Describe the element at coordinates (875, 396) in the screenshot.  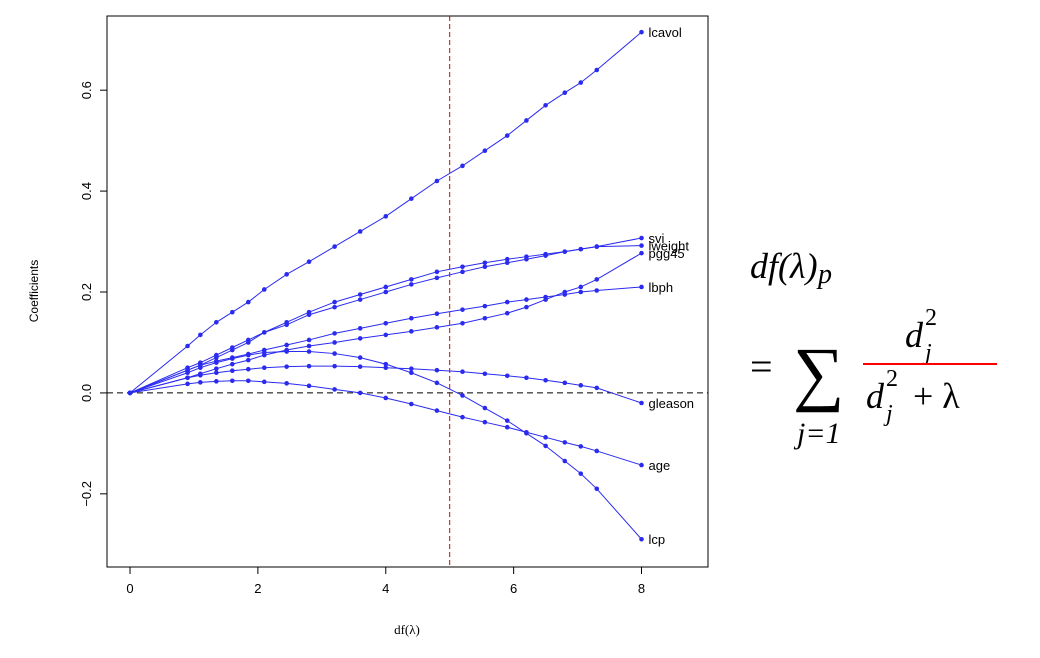
I see `formula-den-base: d` at that location.